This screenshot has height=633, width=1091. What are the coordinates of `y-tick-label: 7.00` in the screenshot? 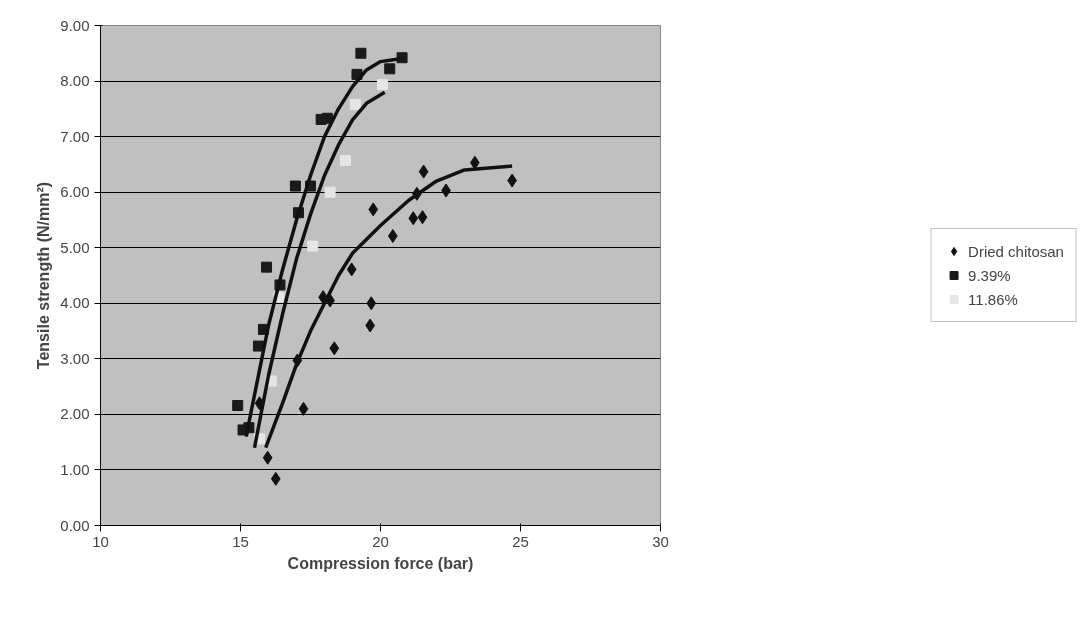 It's located at (75, 136).